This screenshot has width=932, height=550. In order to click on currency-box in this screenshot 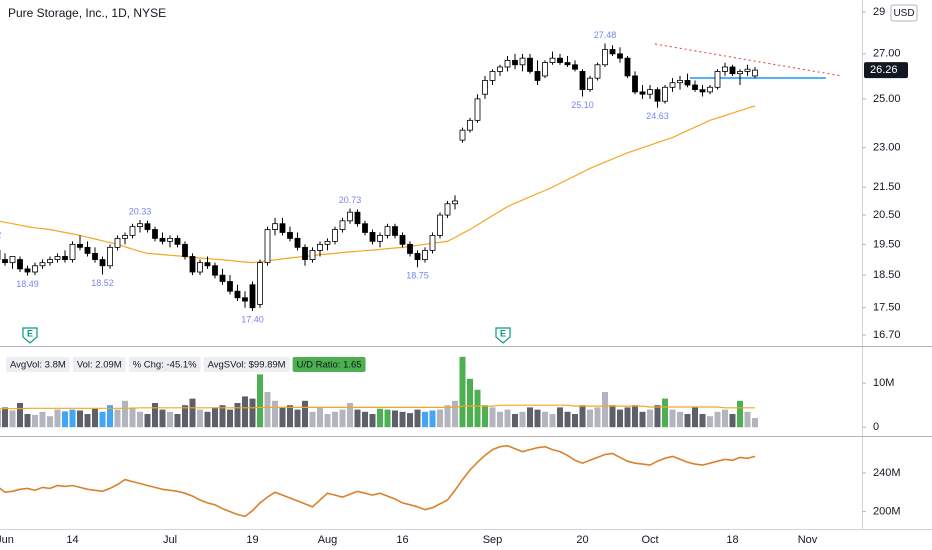, I will do `click(904, 13)`.